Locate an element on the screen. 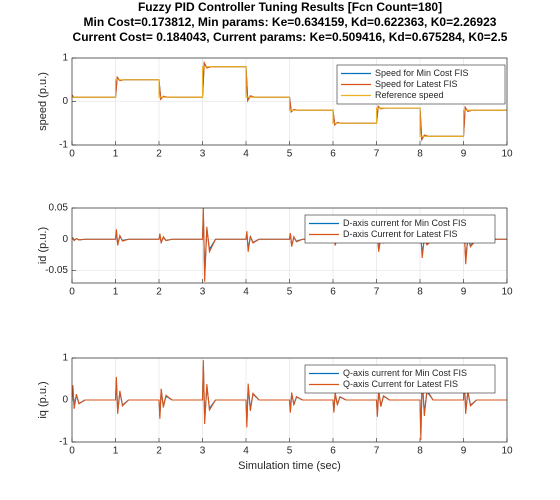 This screenshot has width=560, height=500. legend-label: Speed for Min Cost FIS is located at coordinates (422, 73).